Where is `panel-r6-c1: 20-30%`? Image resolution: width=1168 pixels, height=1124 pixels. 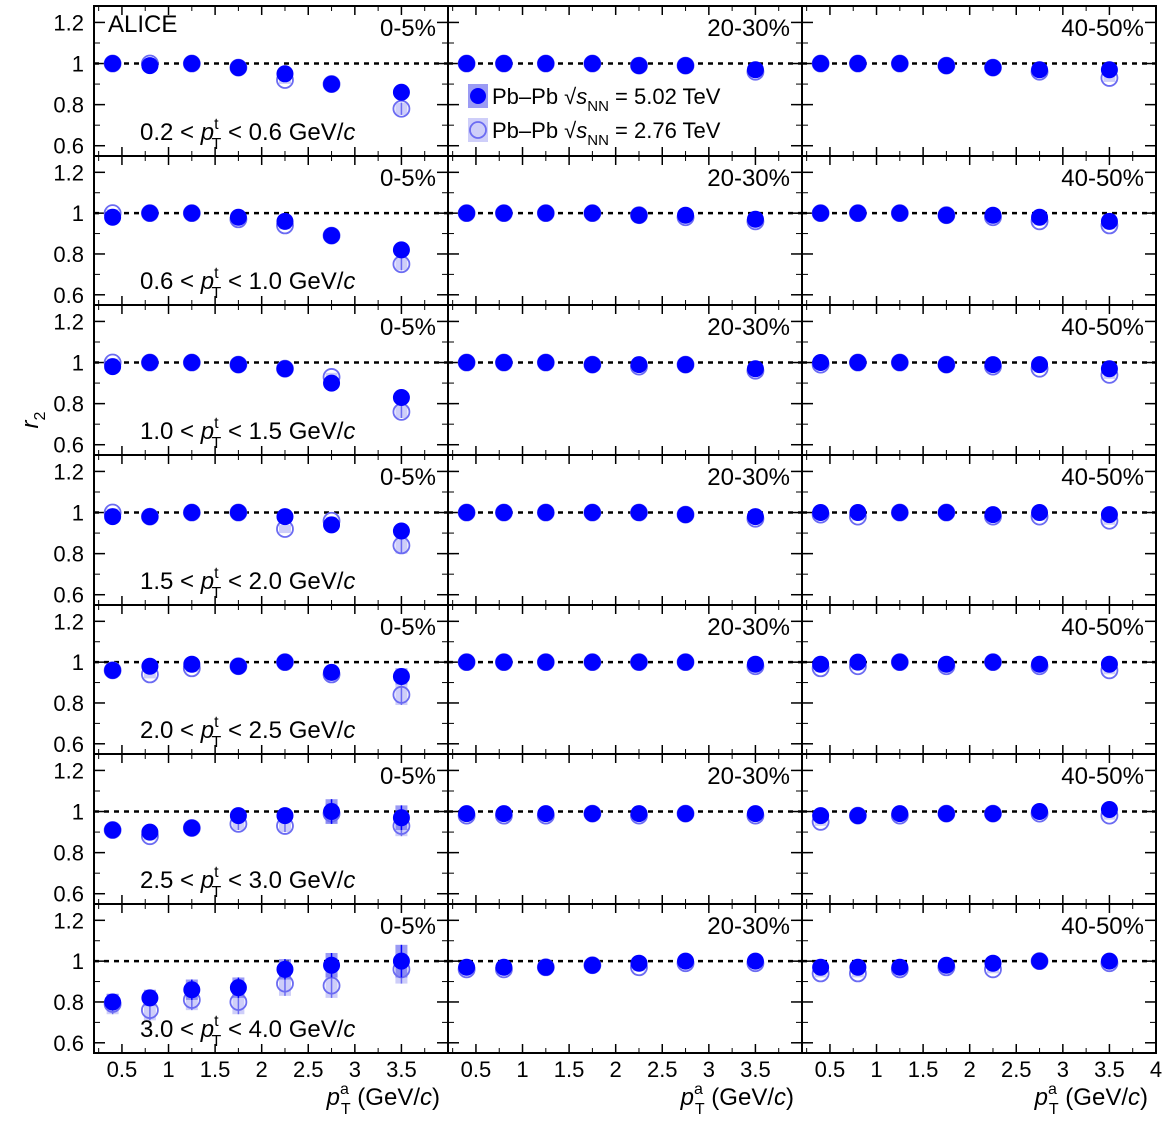 panel-r6-c1: 20-30% is located at coordinates (625, 978).